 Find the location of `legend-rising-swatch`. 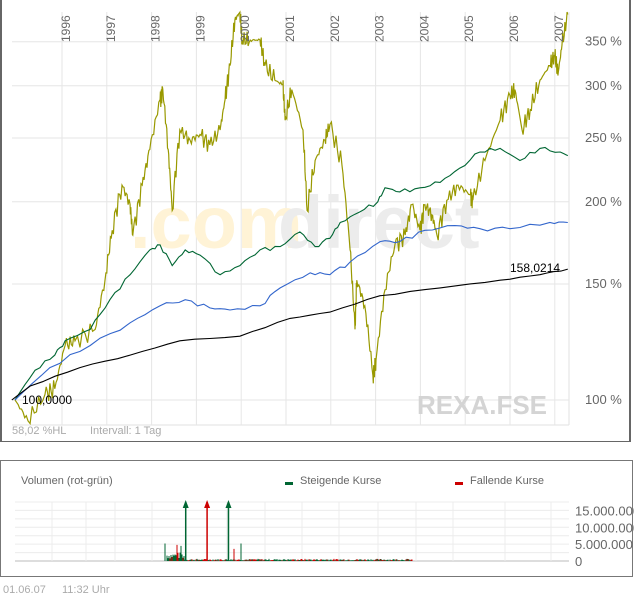

legend-rising-swatch is located at coordinates (289, 483).